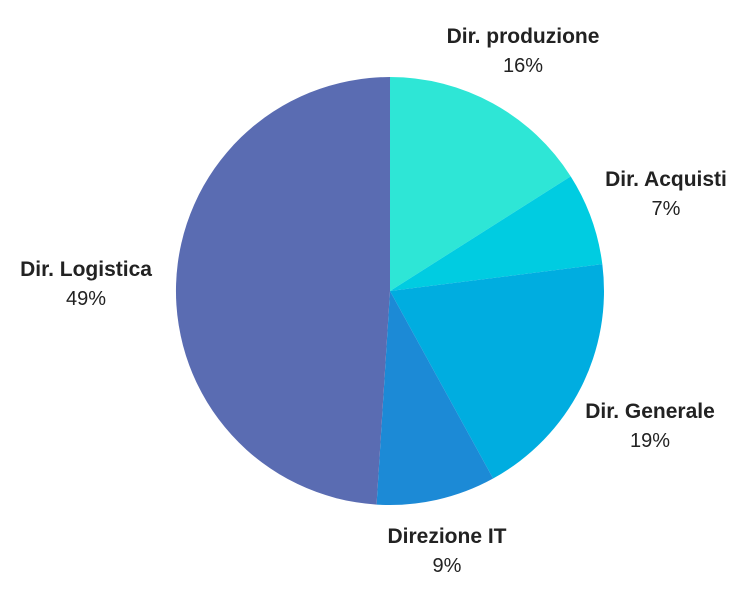  What do you see at coordinates (496, 233) in the screenshot?
I see `pie-slice-dir-acquisti` at bounding box center [496, 233].